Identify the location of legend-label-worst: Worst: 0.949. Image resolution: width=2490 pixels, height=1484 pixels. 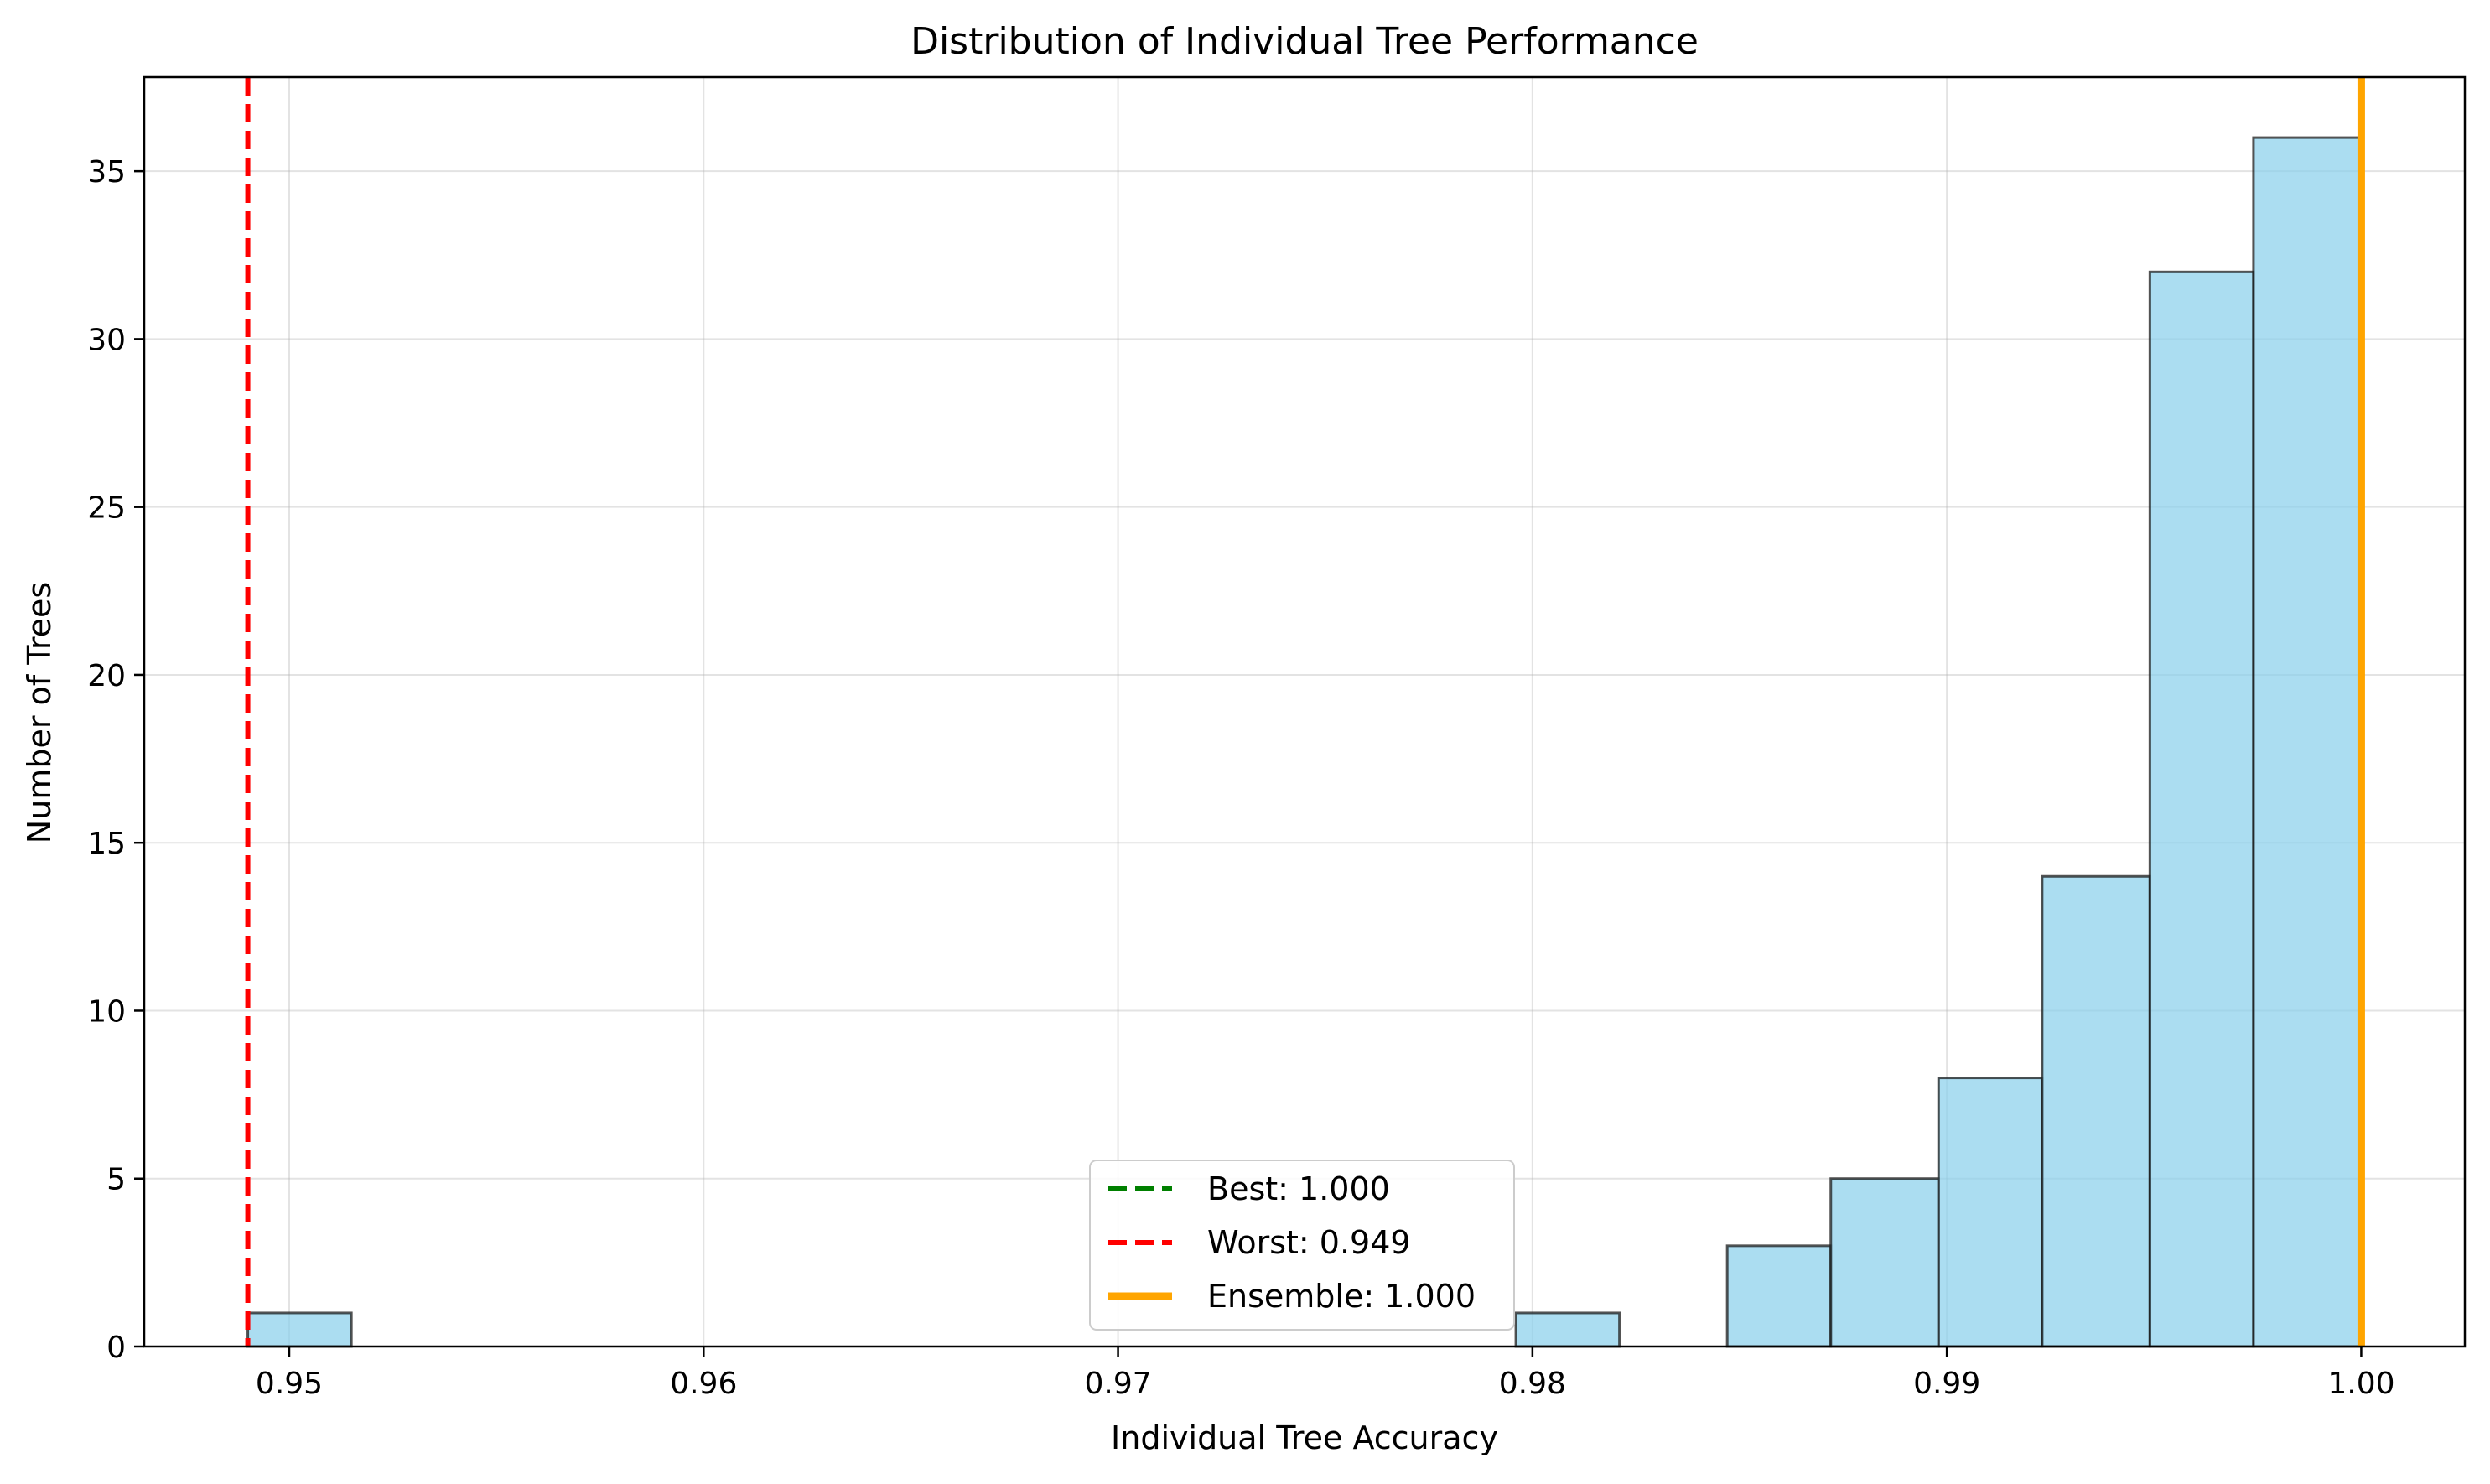
(1309, 1242).